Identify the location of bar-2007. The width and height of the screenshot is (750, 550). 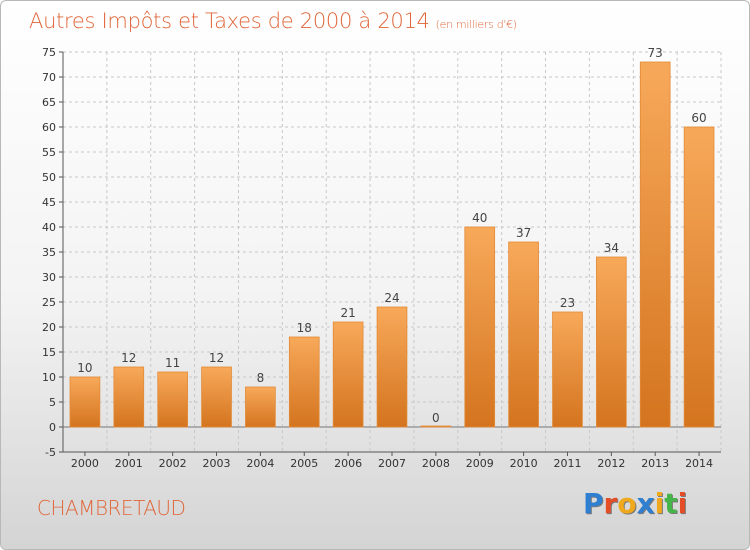
(392, 367).